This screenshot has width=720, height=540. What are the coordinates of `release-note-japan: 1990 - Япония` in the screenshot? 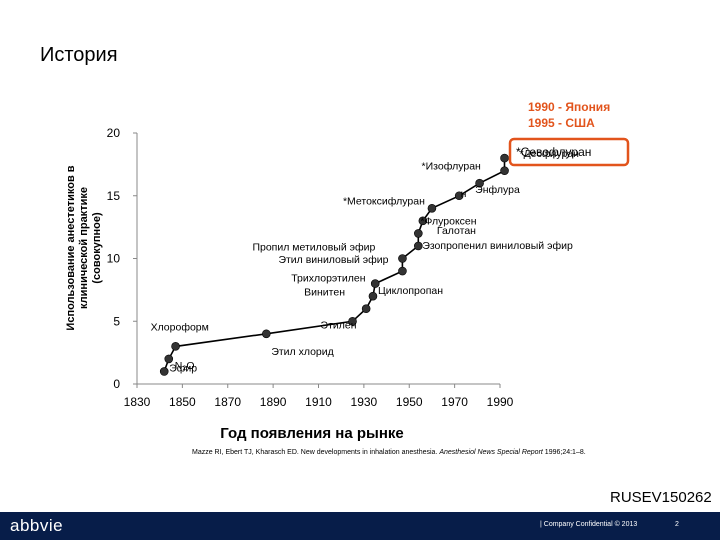 It's located at (569, 107).